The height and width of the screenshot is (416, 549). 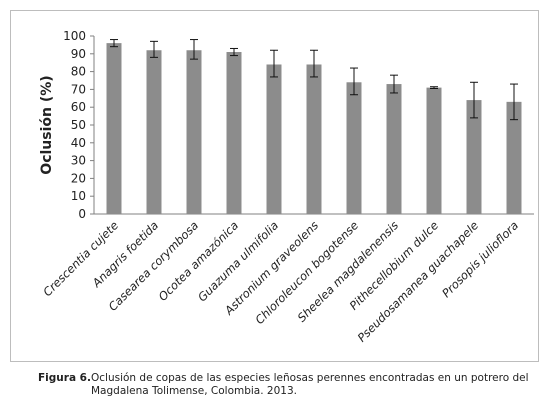 What do you see at coordinates (78, 196) in the screenshot?
I see `y-tick-label: 10` at bounding box center [78, 196].